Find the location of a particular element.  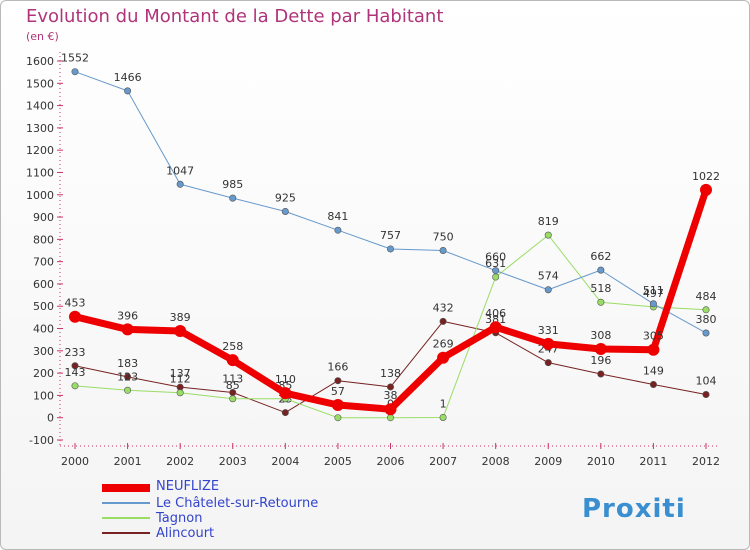

data-label: 233 is located at coordinates (75, 352).